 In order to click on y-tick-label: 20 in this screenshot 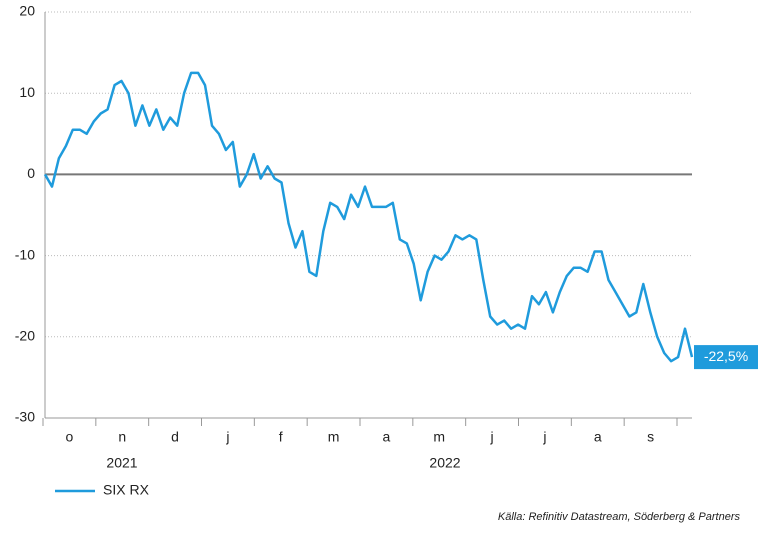, I will do `click(27, 11)`.